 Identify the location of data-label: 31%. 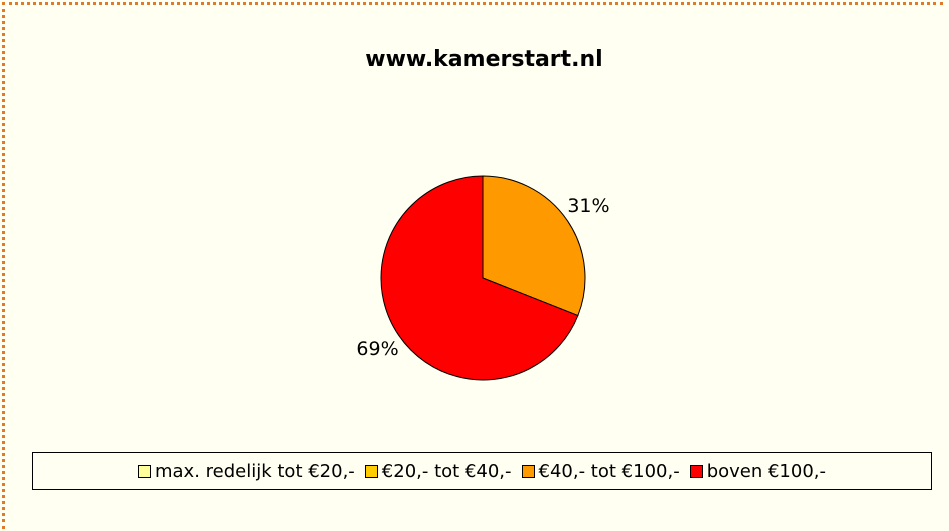
(588, 206).